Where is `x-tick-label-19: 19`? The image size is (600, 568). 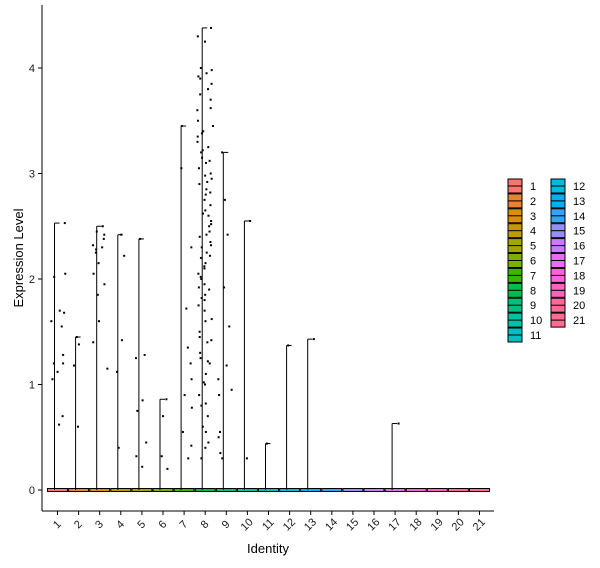
x-tick-label-19: 19 is located at coordinates (437, 524).